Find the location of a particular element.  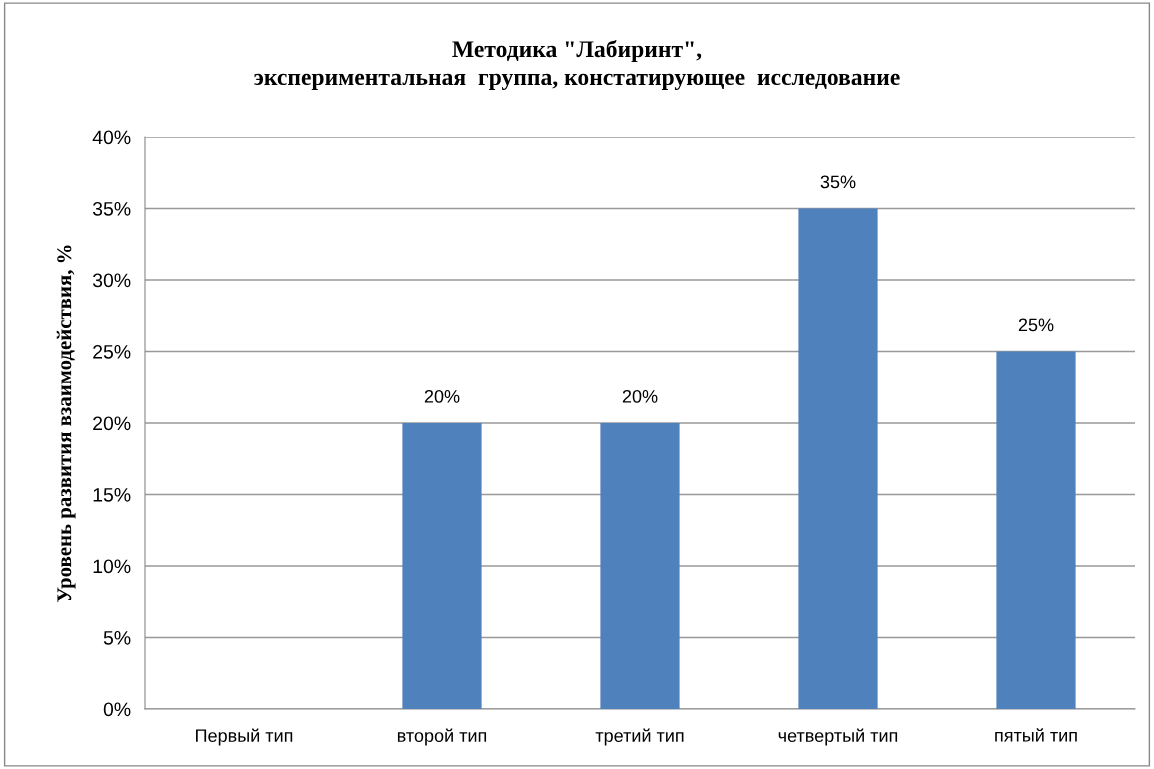

y-tick-label: 15% is located at coordinates (112, 495).